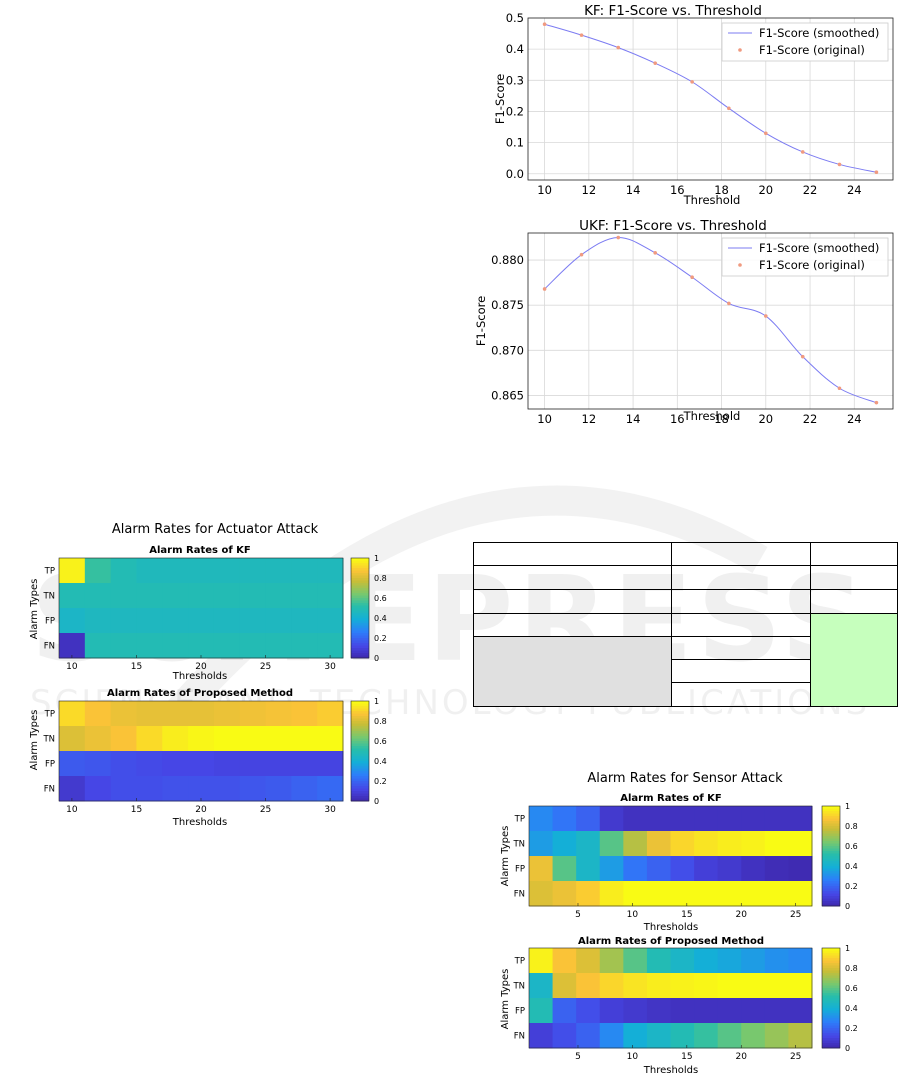  Describe the element at coordinates (507, 350) in the screenshot. I see `y-tick-label: 0.870` at that location.